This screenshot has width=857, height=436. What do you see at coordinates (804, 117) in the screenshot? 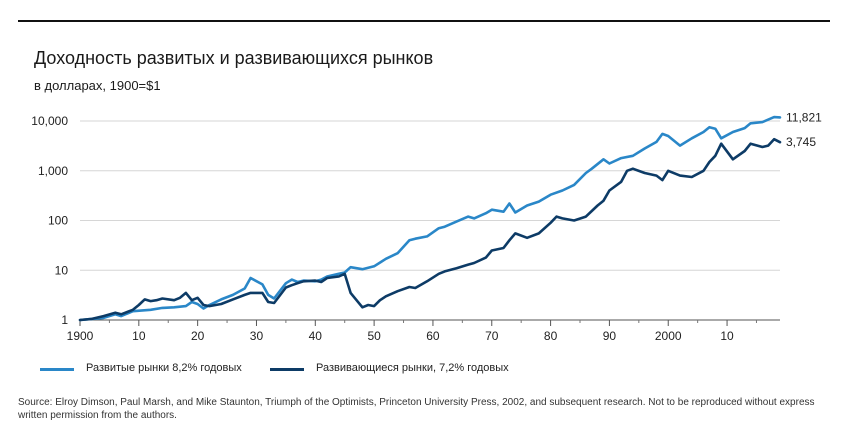
I see `series-end-label-0: 11,821` at bounding box center [804, 117].